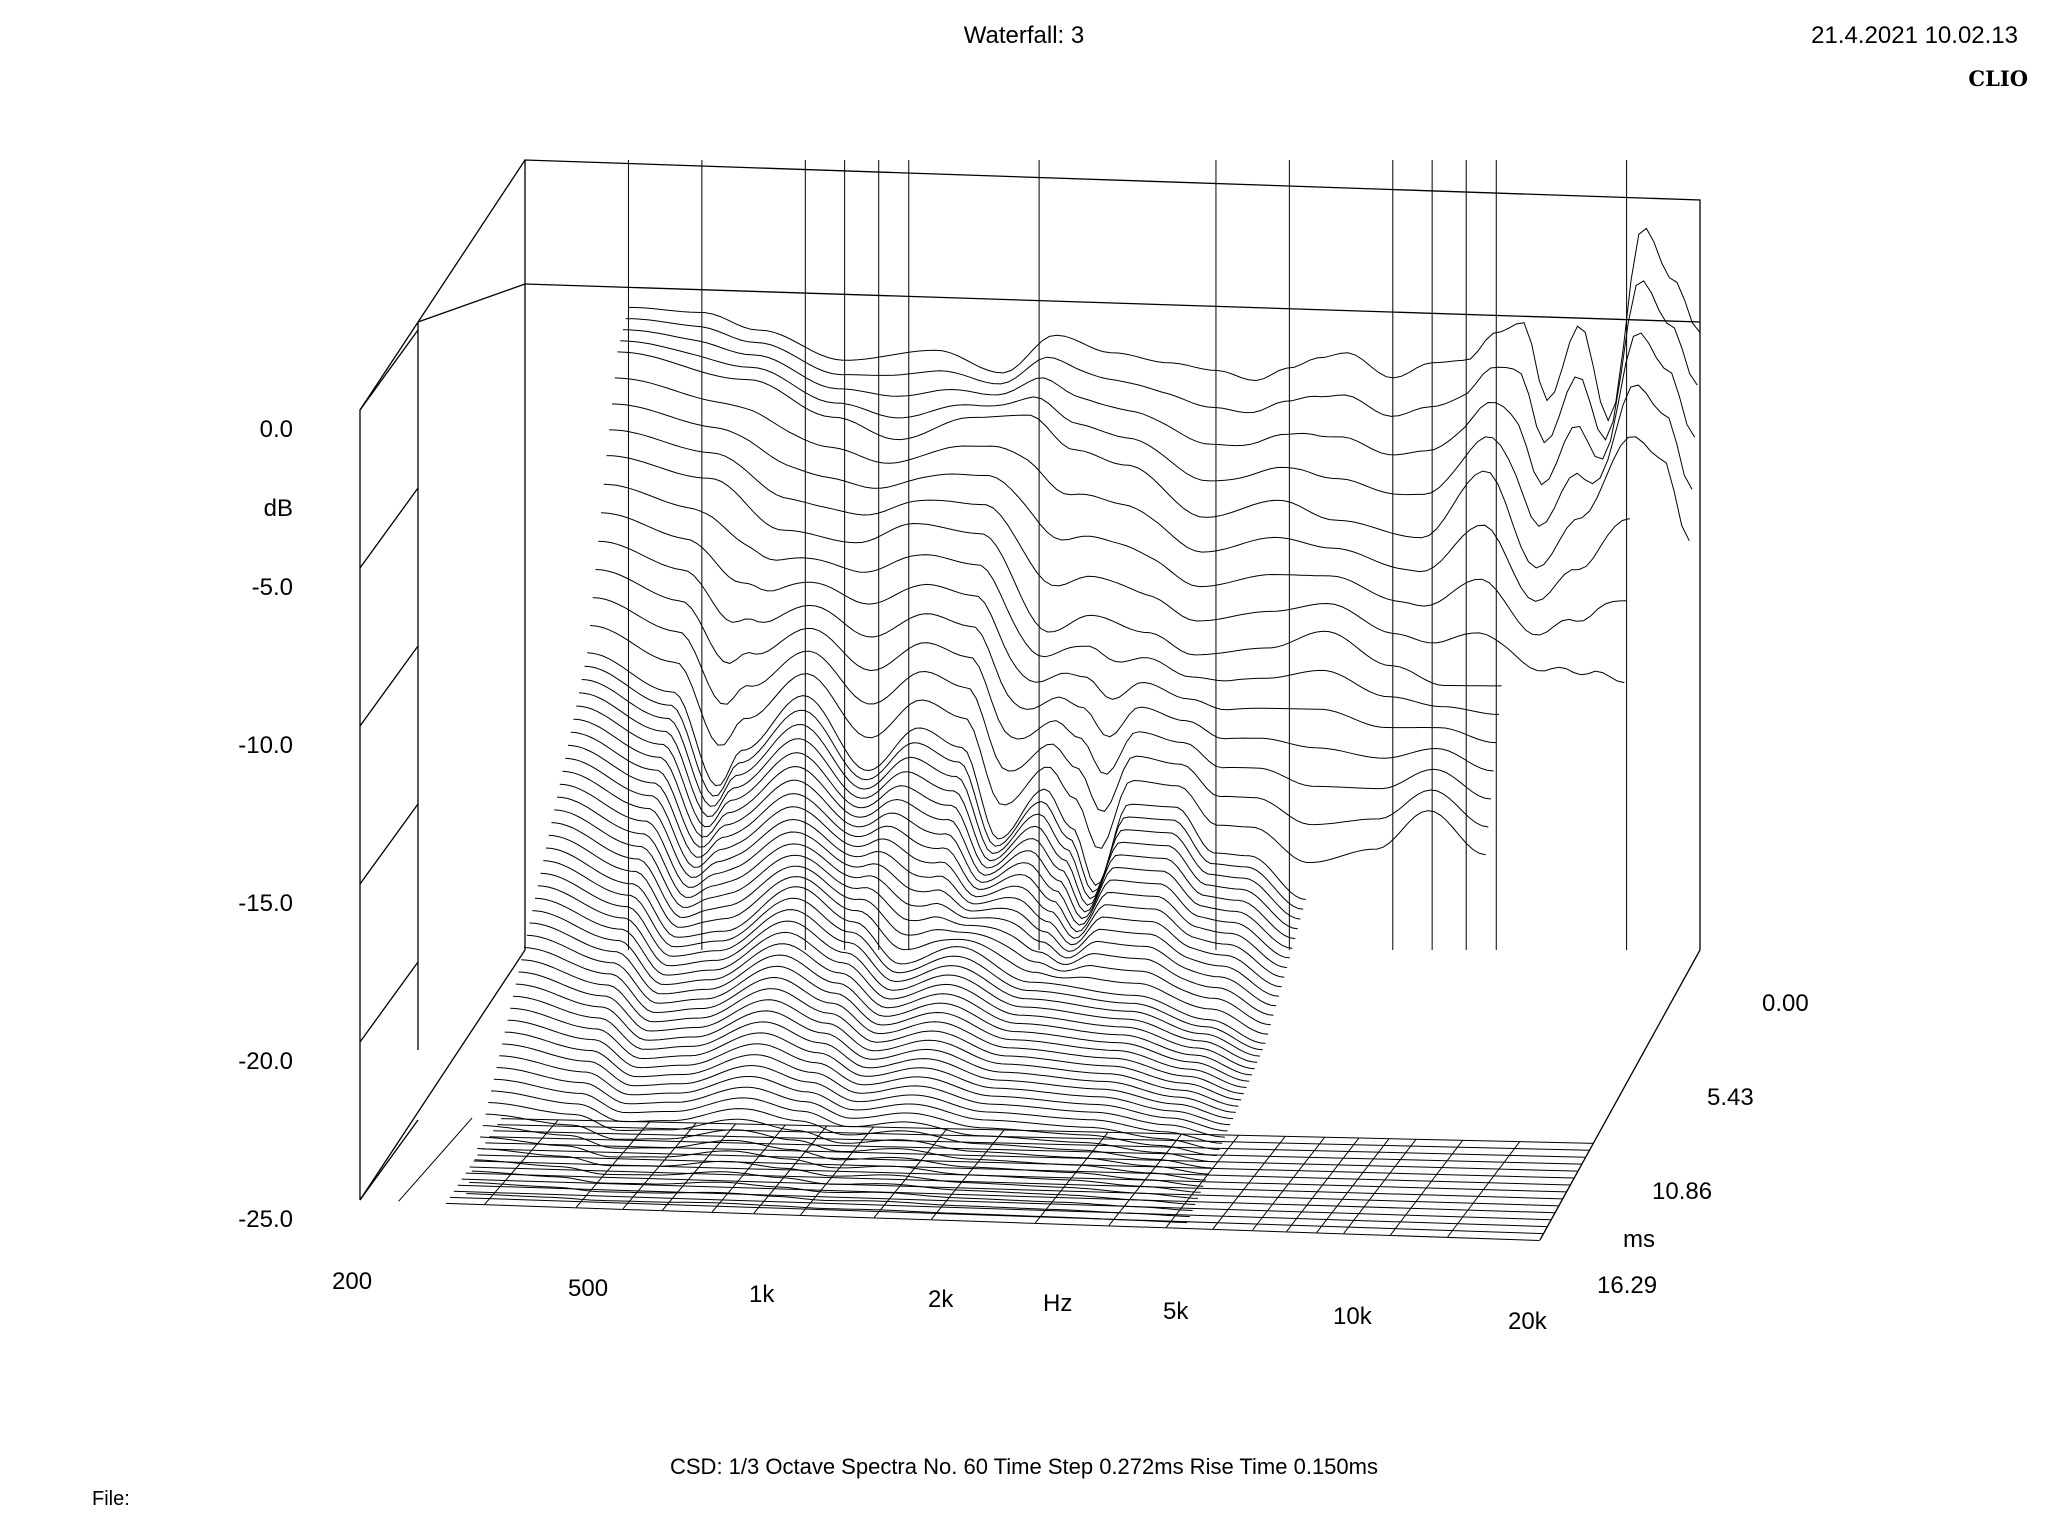 This screenshot has height=1536, width=2048. I want to click on x-tick-label: 1k, so click(762, 1294).